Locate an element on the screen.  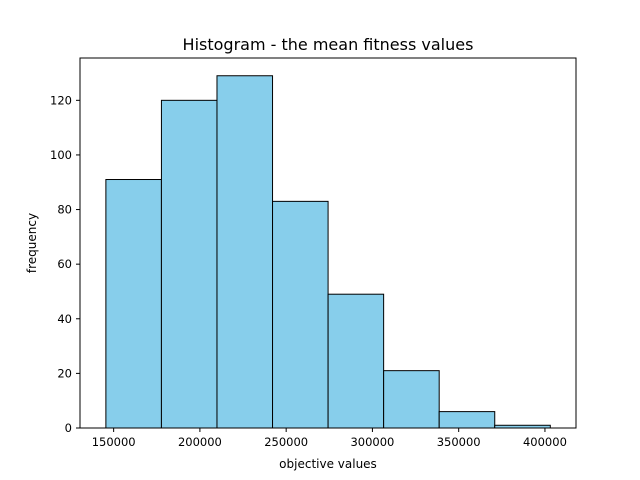
y-tick-label-6: 120 is located at coordinates (61, 100).